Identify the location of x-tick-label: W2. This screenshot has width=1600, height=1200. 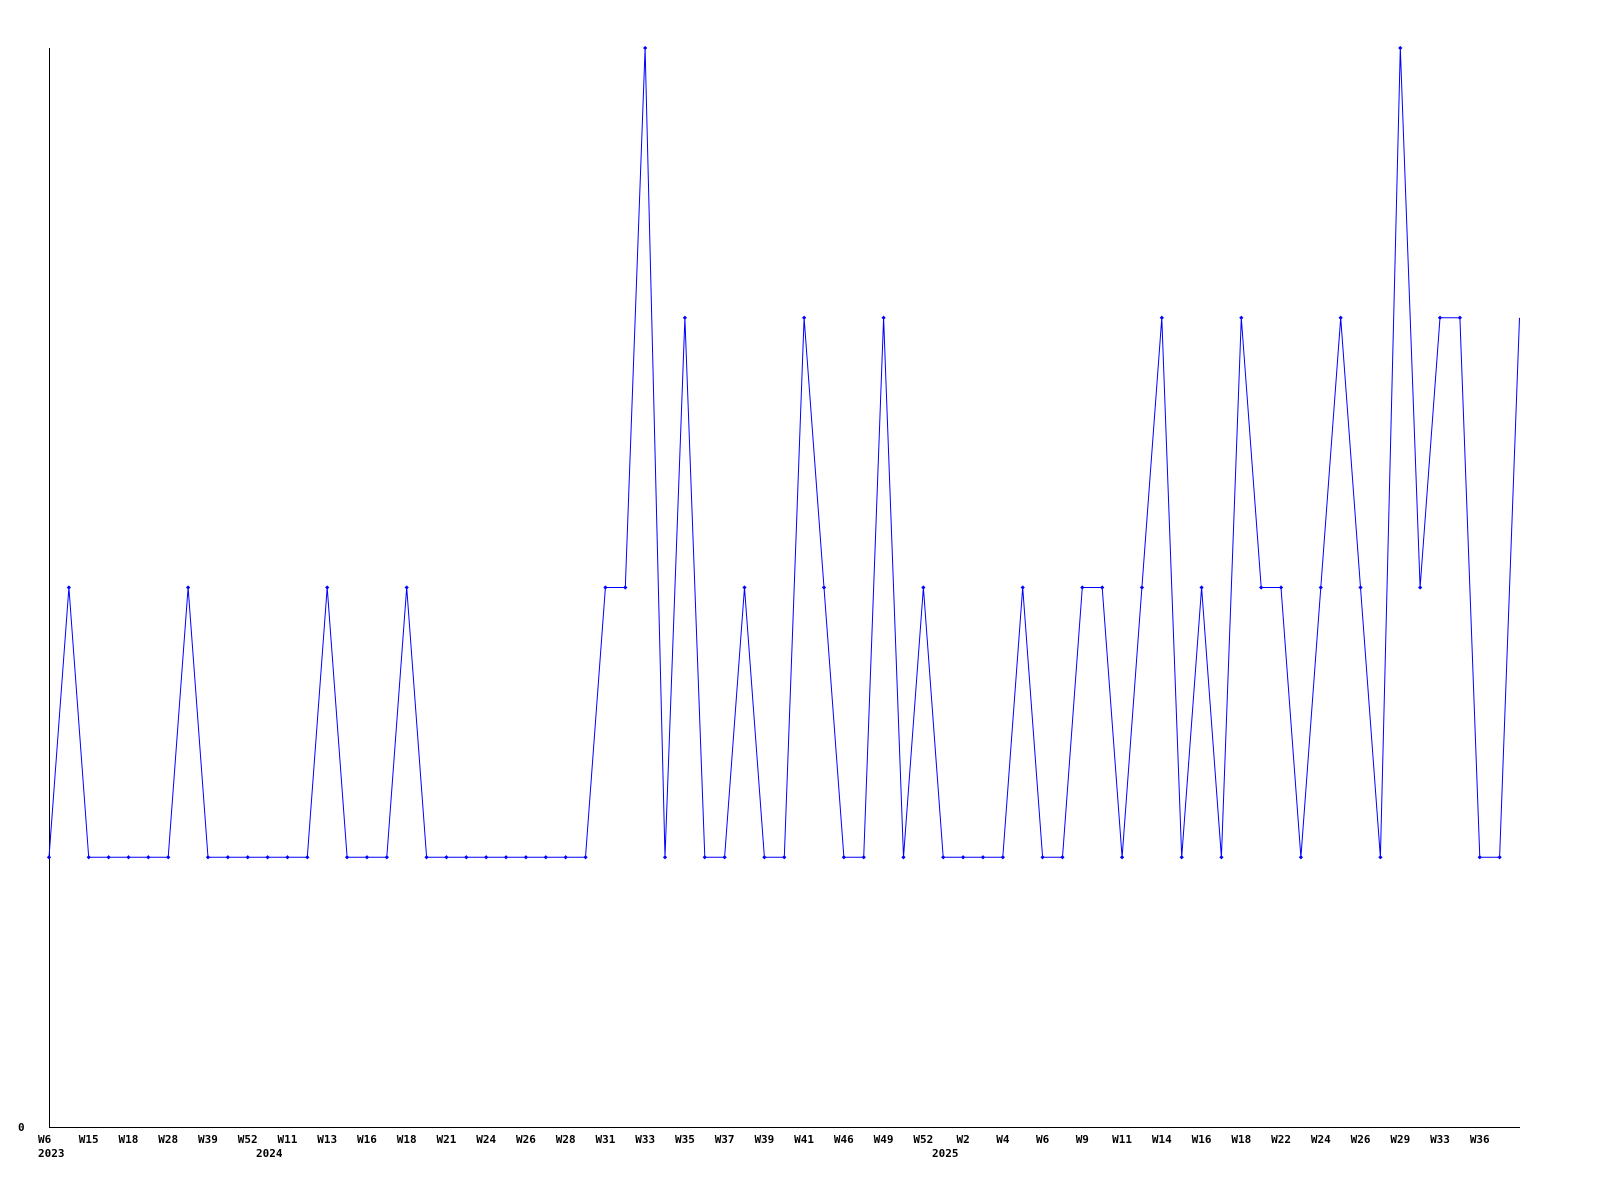
(962, 1139).